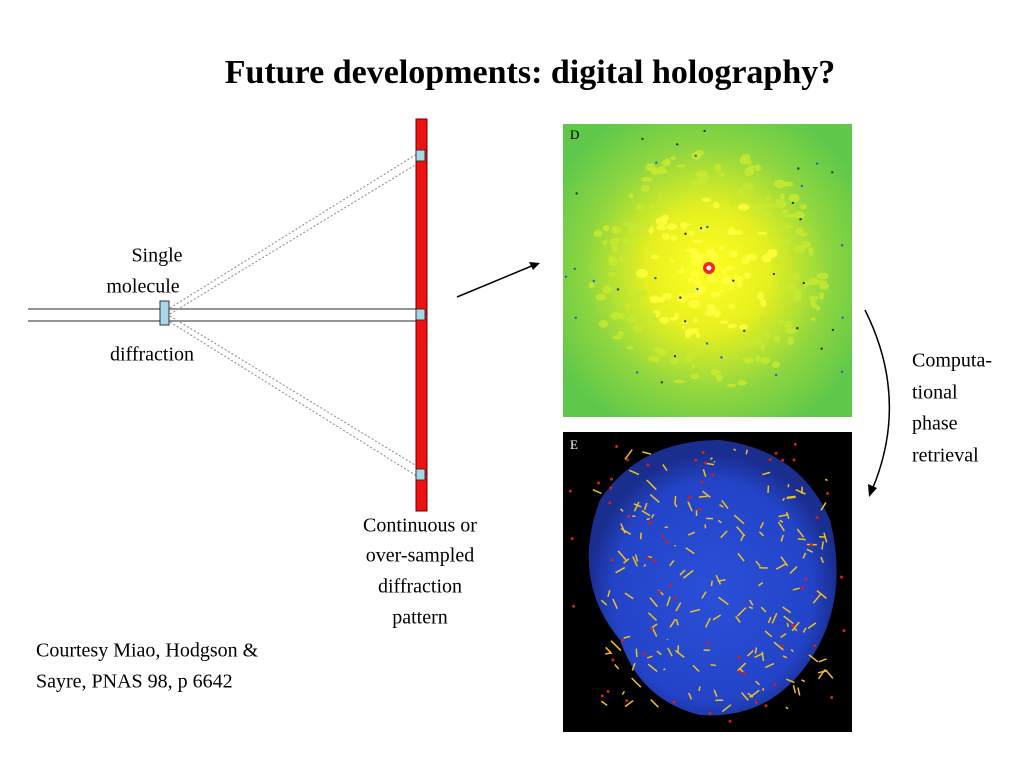 The width and height of the screenshot is (1024, 768). Describe the element at coordinates (164, 313) in the screenshot. I see `molecule` at that location.